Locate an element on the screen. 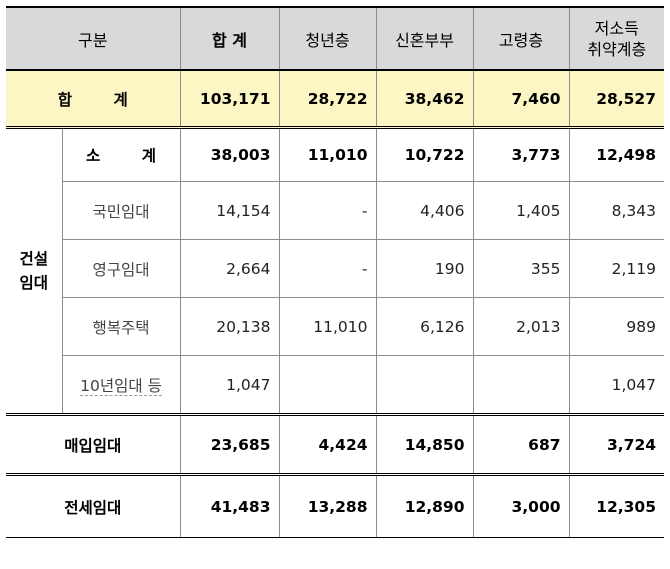 This screenshot has width=670, height=569. total-label: 합 계 is located at coordinates (93, 99).